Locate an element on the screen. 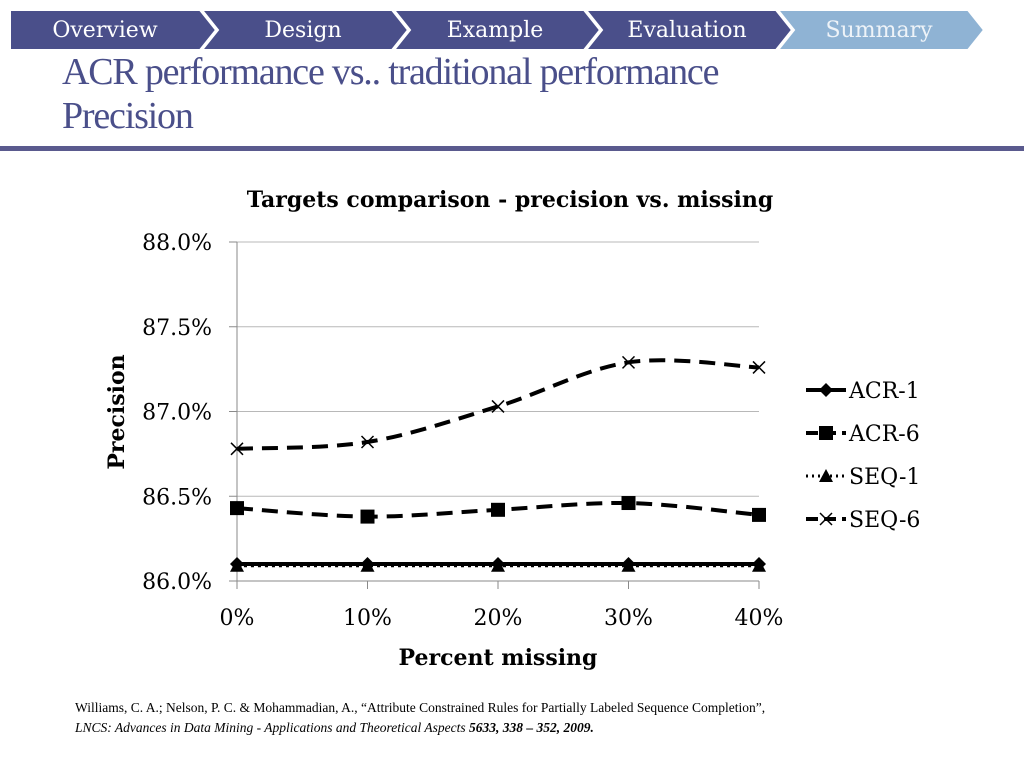 The image size is (1024, 768). data-point-seq-6-40pct is located at coordinates (759, 367).